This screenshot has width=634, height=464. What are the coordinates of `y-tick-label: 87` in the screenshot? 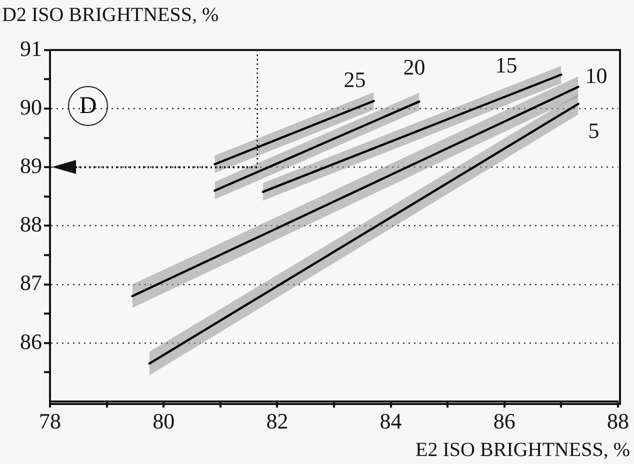 It's located at (31, 283).